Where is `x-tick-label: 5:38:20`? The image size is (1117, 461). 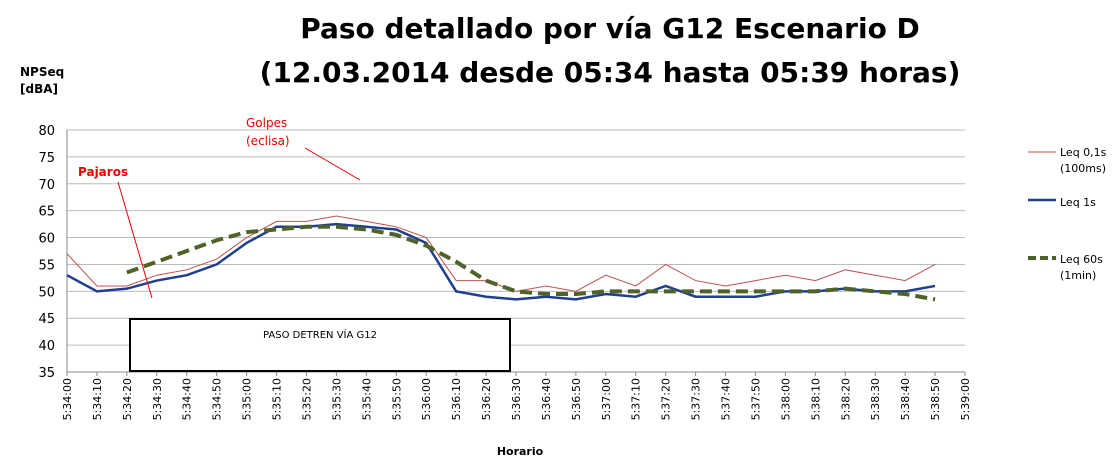 x-tick-label: 5:38:20 is located at coordinates (845, 399).